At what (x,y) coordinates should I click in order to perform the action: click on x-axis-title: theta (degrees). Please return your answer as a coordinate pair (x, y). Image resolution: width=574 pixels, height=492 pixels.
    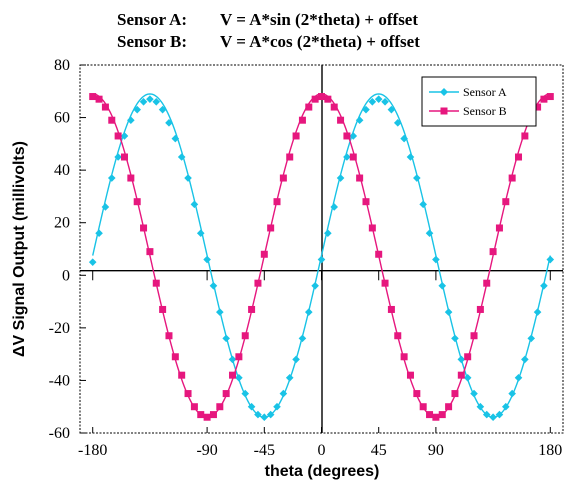
    Looking at the image, I should click on (322, 471).